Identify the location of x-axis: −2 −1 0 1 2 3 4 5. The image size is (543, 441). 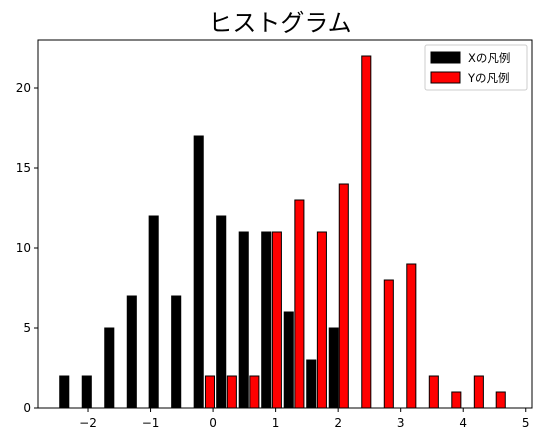
(304, 419).